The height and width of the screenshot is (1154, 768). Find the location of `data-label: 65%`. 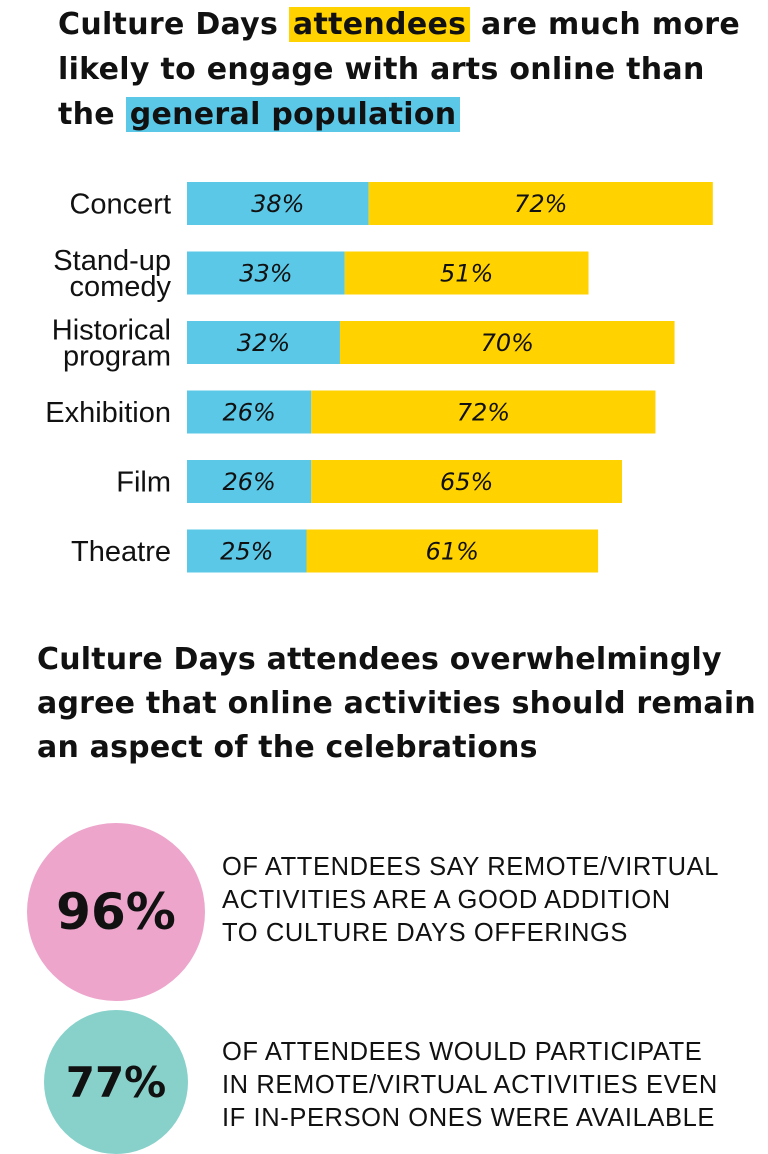

data-label: 65% is located at coordinates (466, 482).